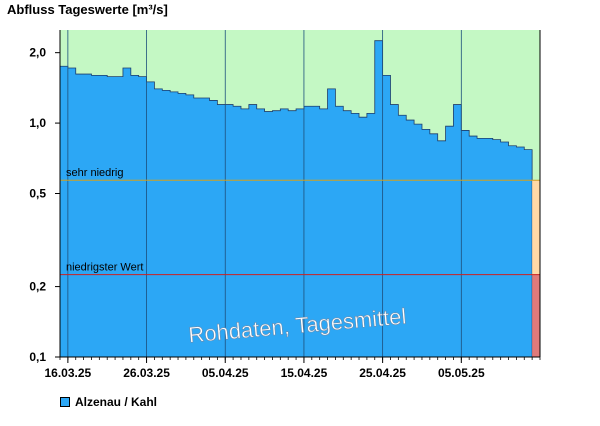 This screenshot has width=600, height=426. I want to click on x-tick-label-5: 05.05.25, so click(461, 373).